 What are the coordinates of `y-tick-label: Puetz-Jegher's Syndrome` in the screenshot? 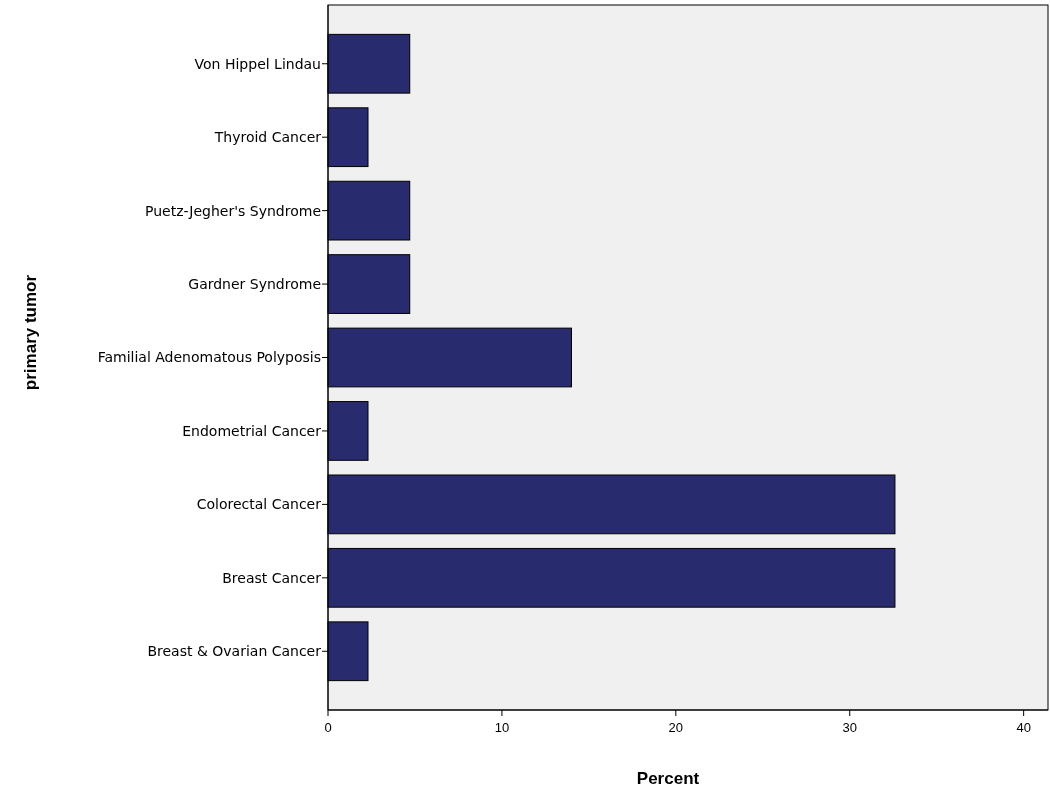 It's located at (232, 210).